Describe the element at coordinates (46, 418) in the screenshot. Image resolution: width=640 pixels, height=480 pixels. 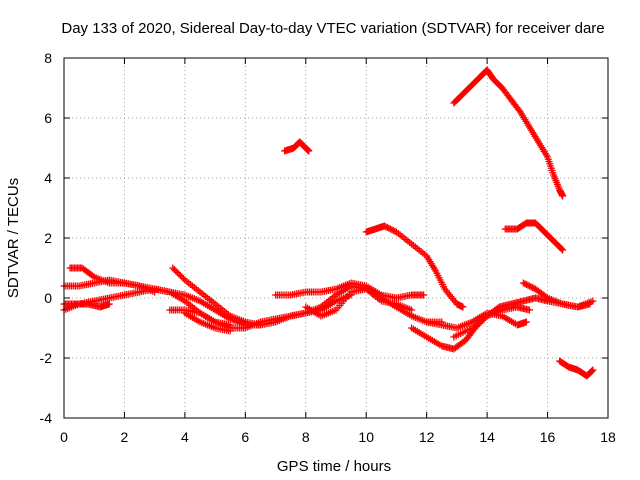
I see `y-tick-label: -4` at that location.